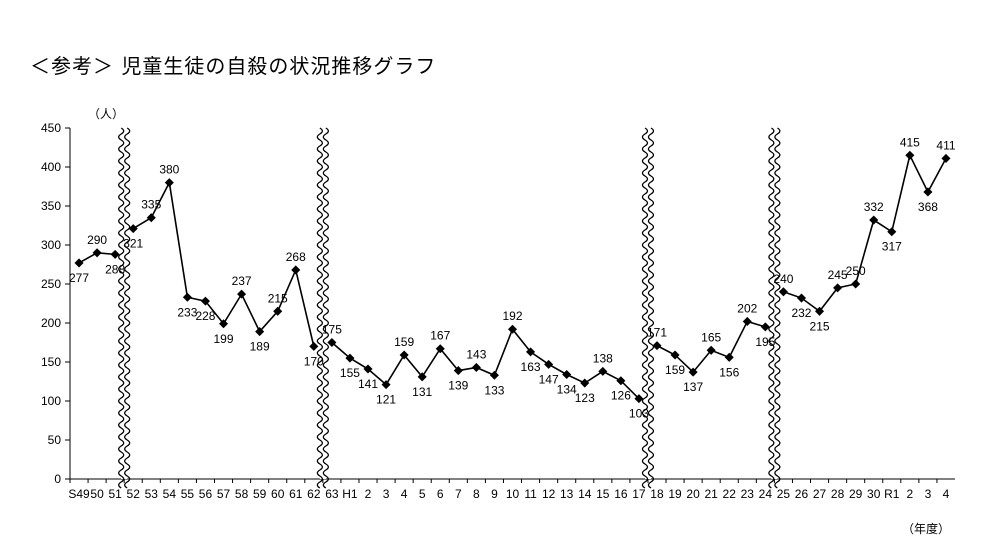 This screenshot has height=559, width=1000. I want to click on data-label: 147, so click(549, 379).